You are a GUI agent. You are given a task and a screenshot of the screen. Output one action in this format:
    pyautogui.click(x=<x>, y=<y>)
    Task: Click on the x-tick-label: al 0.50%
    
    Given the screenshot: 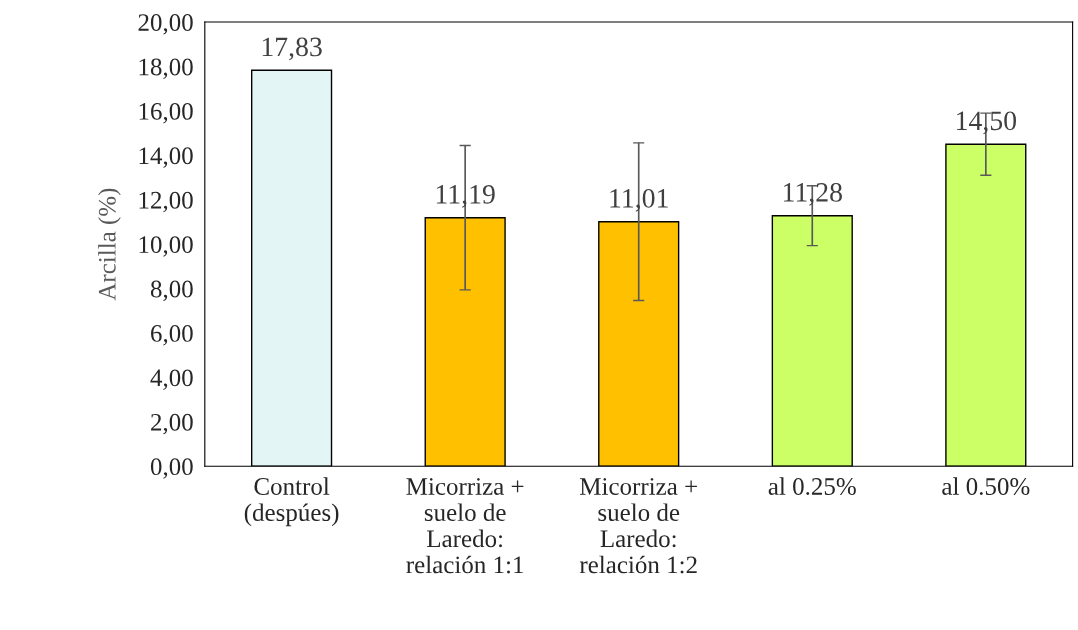 What is the action you would take?
    pyautogui.click(x=986, y=486)
    